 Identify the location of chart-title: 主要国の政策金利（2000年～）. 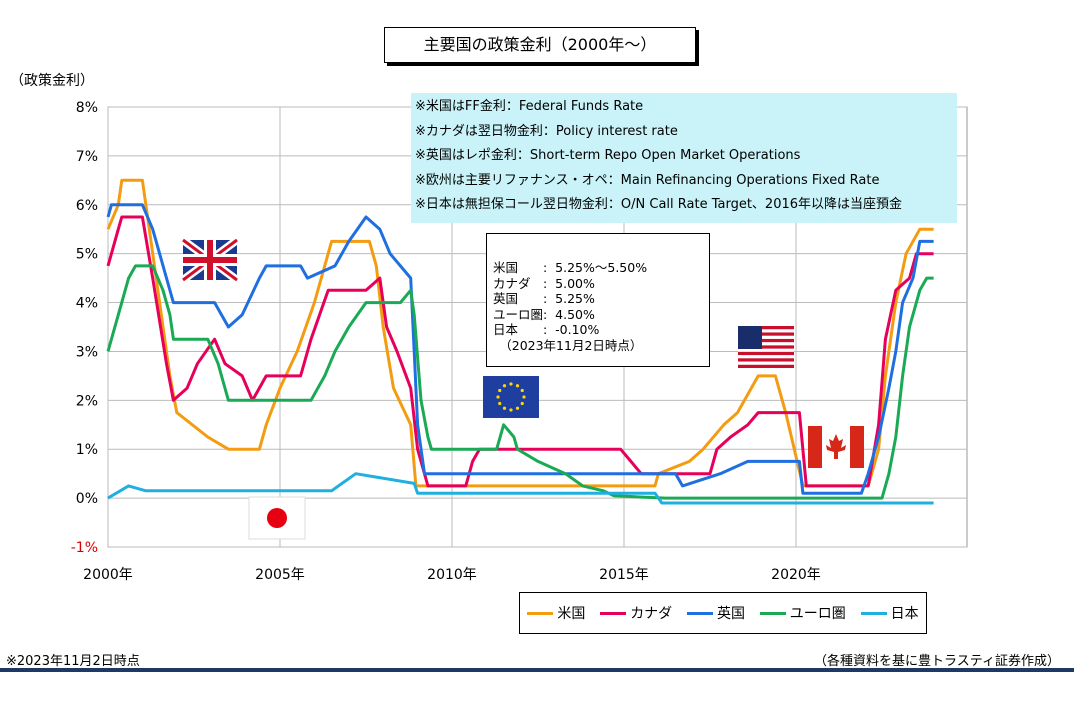
(540, 45).